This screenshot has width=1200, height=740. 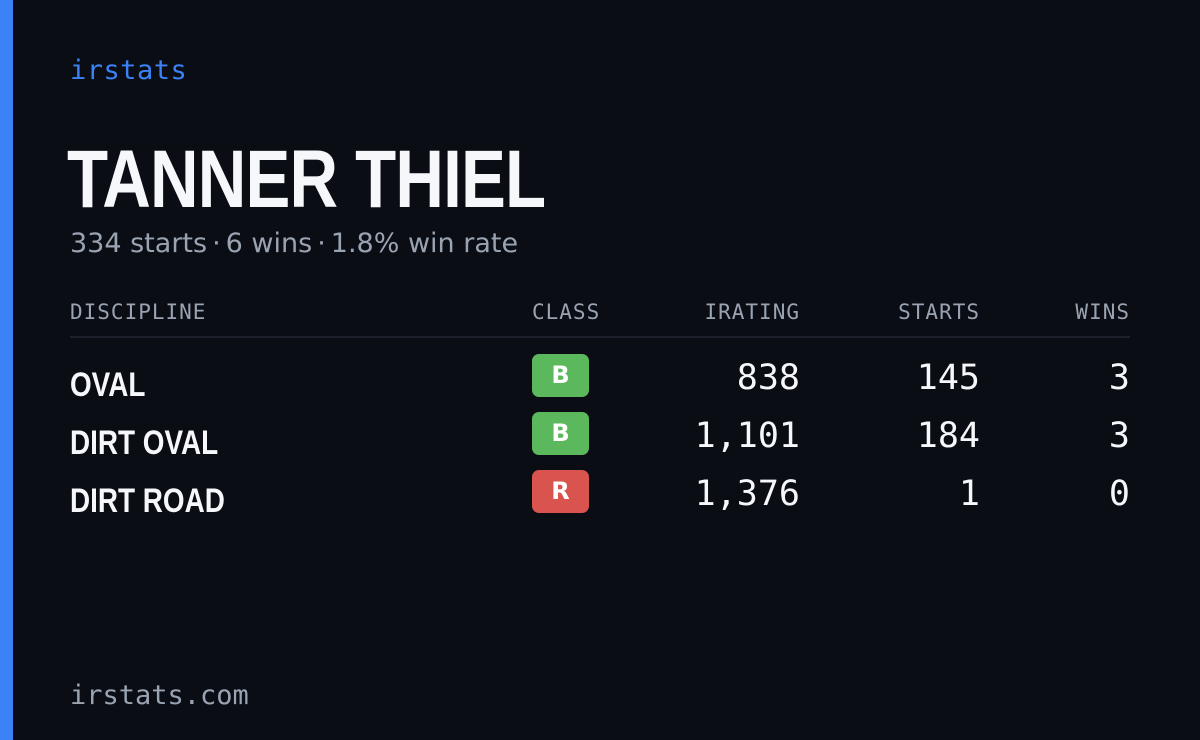 I want to click on table-row: OVAL B 838 145 3, so click(x=600, y=383).